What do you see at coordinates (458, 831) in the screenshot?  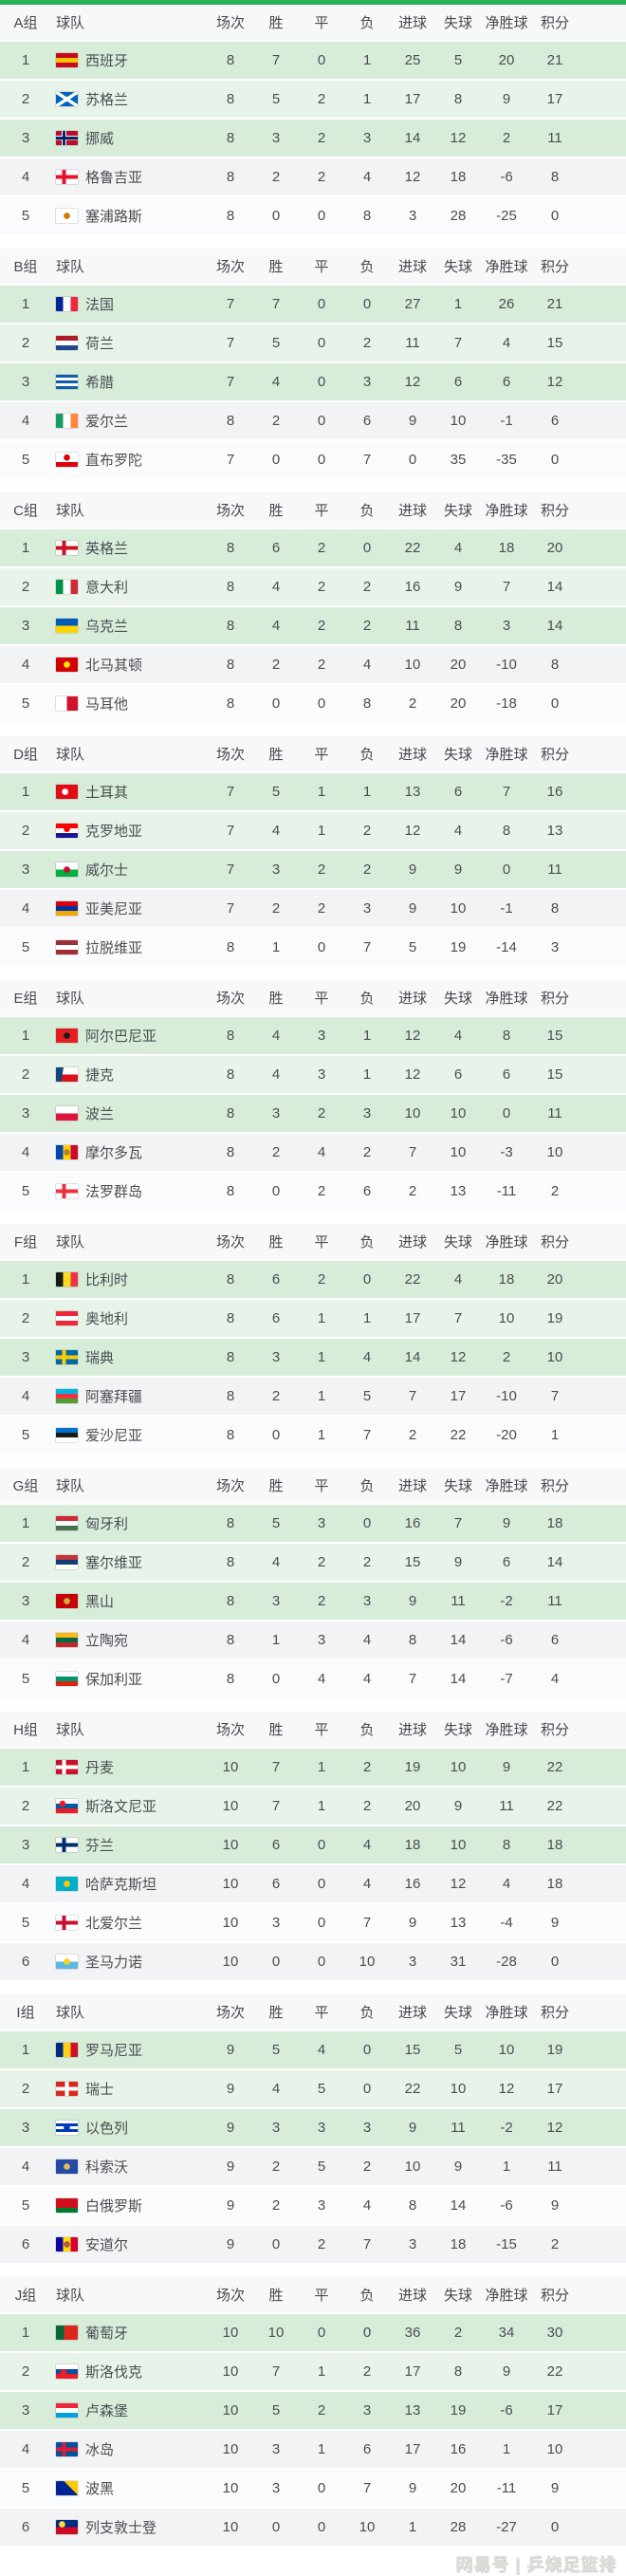 I see `goals-against-cell: 4` at bounding box center [458, 831].